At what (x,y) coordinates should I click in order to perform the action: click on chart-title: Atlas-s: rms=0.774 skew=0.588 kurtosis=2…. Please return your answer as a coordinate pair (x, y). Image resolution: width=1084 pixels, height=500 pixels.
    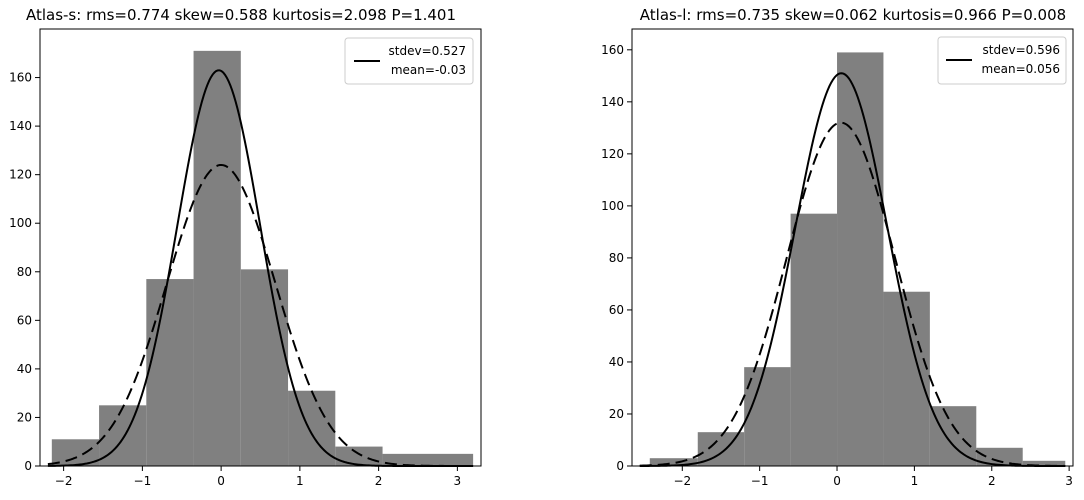
    Looking at the image, I should click on (241, 15).